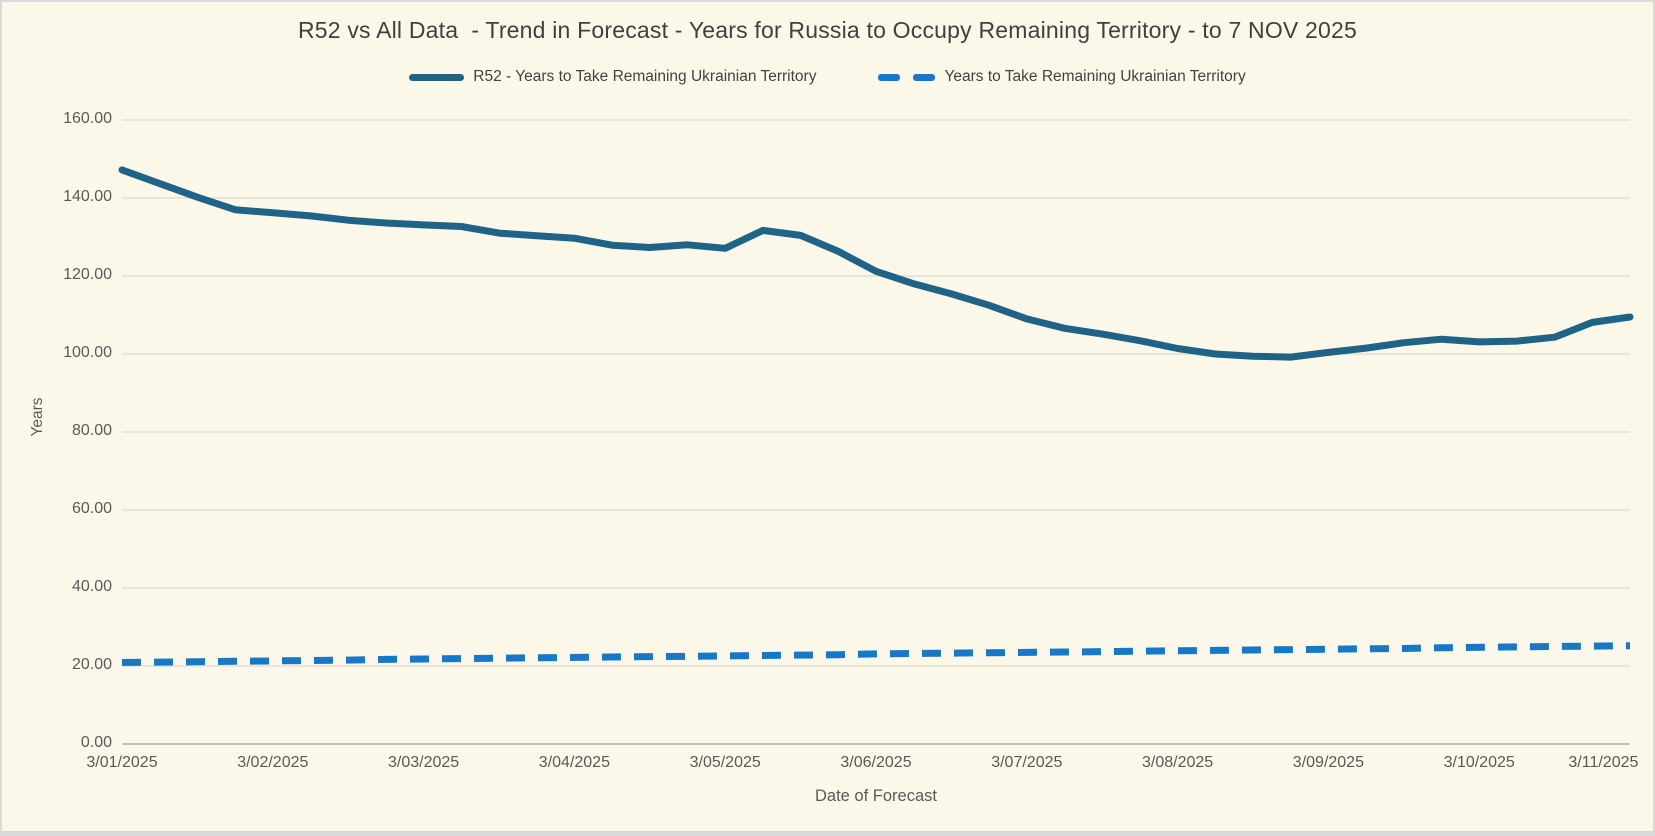 The image size is (1655, 836). I want to click on x-tick-label: 3/04/2025, so click(574, 762).